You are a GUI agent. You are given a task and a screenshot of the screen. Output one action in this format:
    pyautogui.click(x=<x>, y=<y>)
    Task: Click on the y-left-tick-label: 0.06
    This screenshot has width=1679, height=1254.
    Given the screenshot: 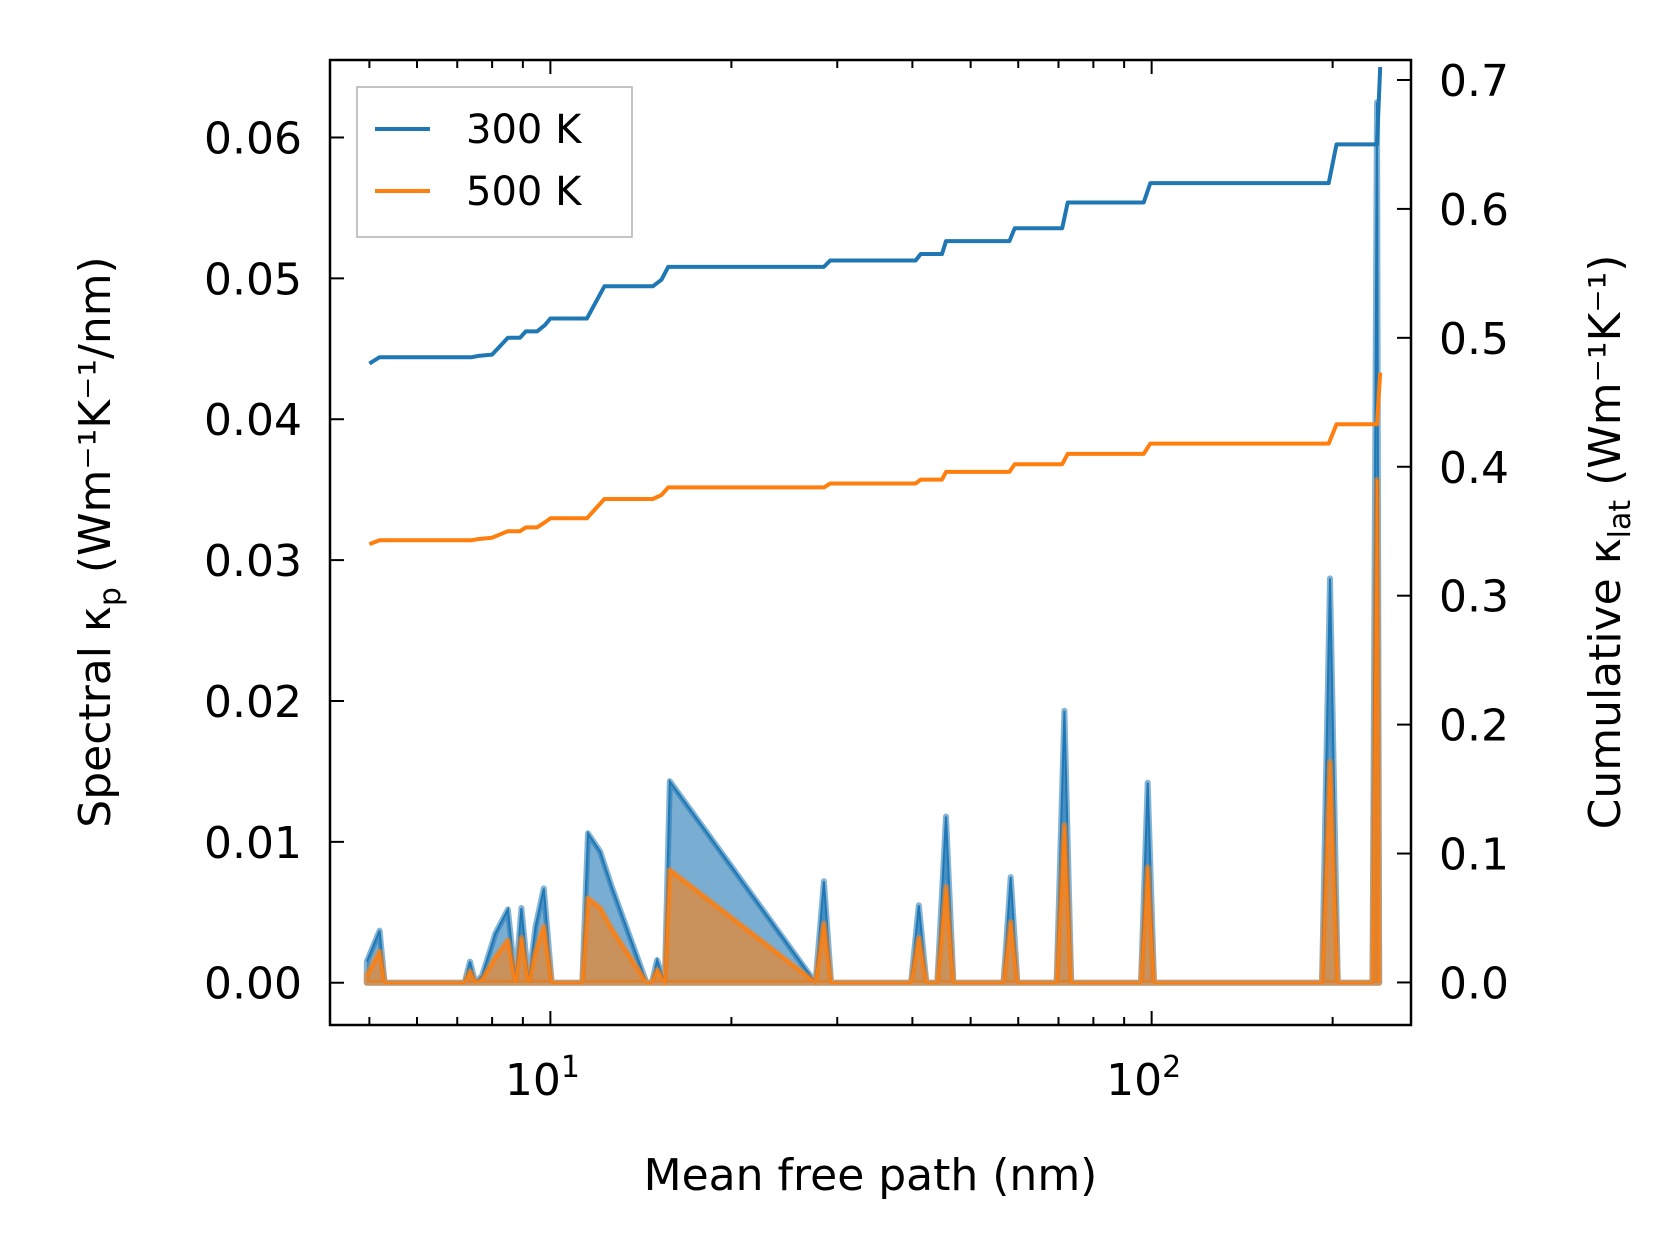 What is the action you would take?
    pyautogui.click(x=253, y=138)
    